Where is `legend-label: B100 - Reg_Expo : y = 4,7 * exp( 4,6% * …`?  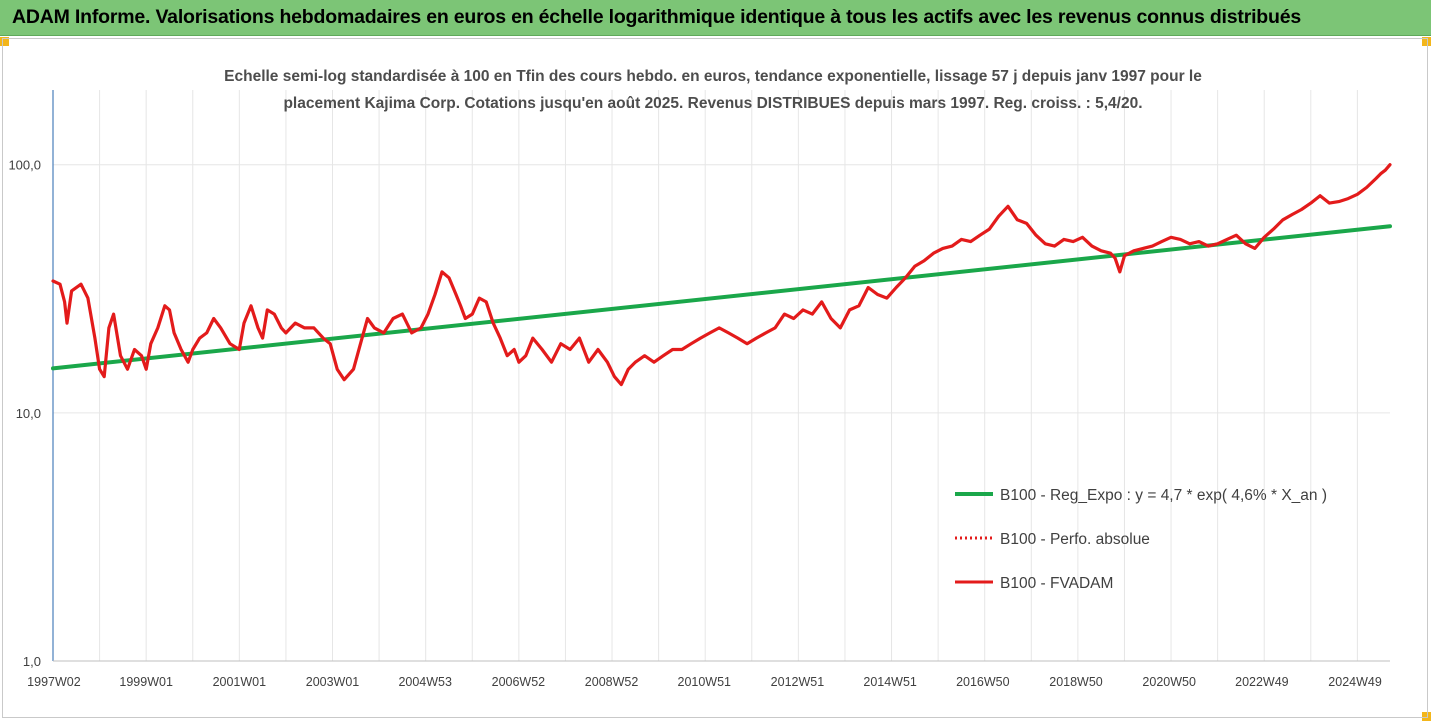
legend-label: B100 - Reg_Expo : y = 4,7 * exp( 4,6% * … is located at coordinates (1163, 495).